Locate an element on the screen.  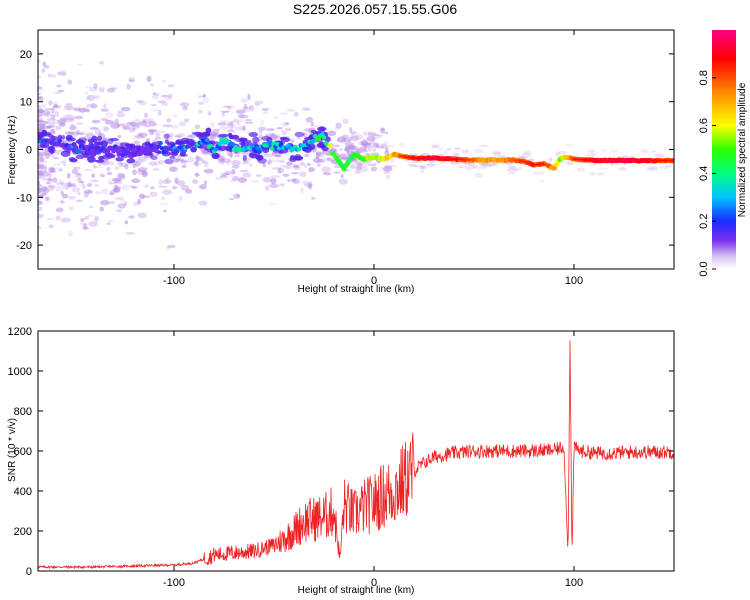
colorbar-ticks: 0.0 0.2 0.4 0.6 0.8 is located at coordinates (707, 173).